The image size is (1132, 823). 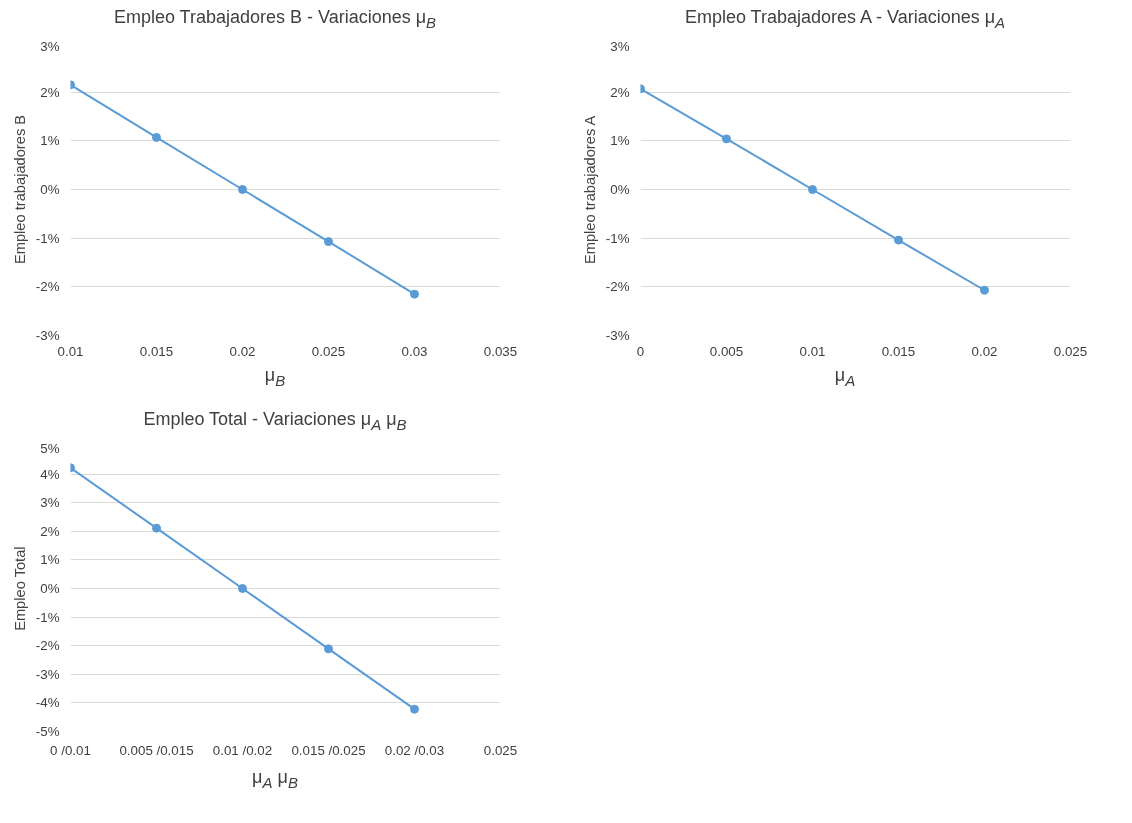 What do you see at coordinates (50, 448) in the screenshot?
I see `y-tick-label: 5%` at bounding box center [50, 448].